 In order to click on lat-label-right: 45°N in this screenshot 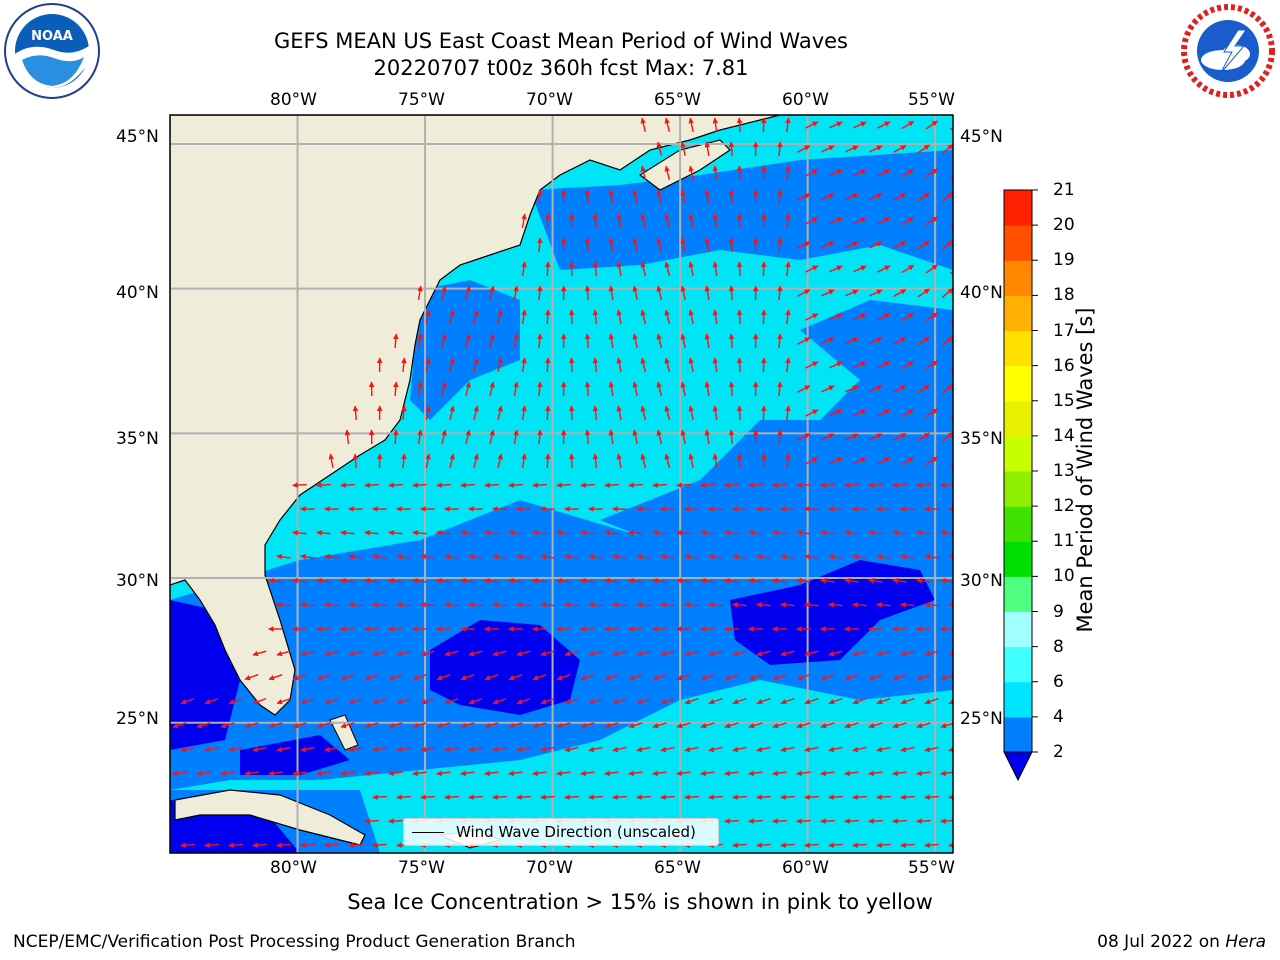, I will do `click(981, 137)`.